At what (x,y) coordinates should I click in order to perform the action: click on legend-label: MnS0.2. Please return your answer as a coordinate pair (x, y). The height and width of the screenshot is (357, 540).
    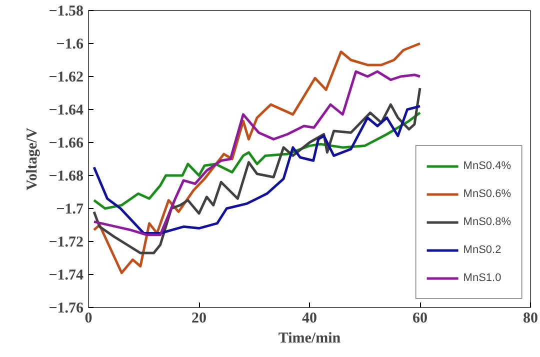
    Looking at the image, I should click on (482, 250).